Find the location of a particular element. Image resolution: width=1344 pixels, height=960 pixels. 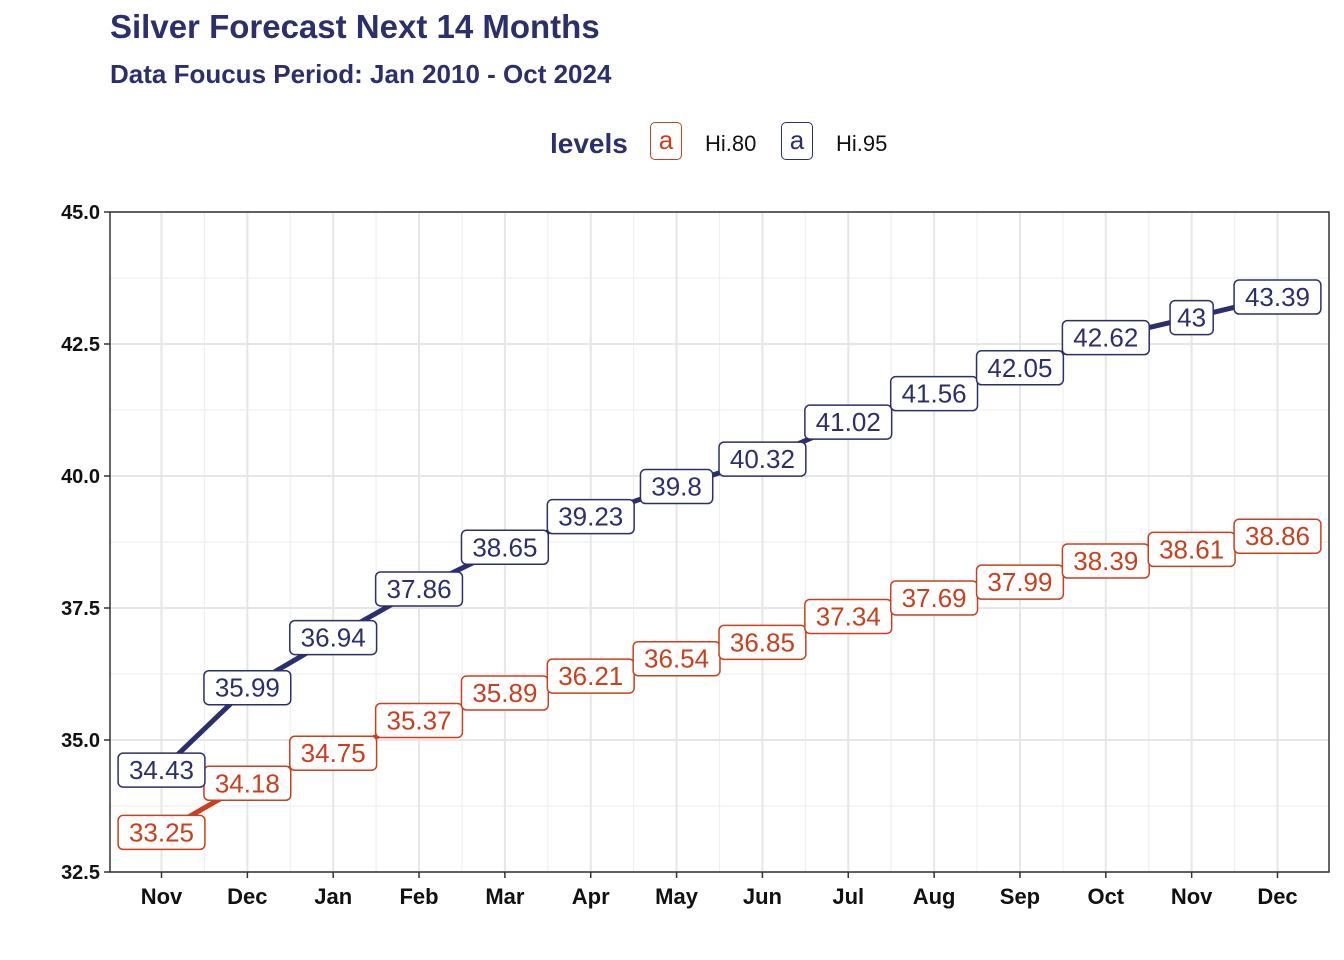

x-tick-label: Oct is located at coordinates (1105, 896).